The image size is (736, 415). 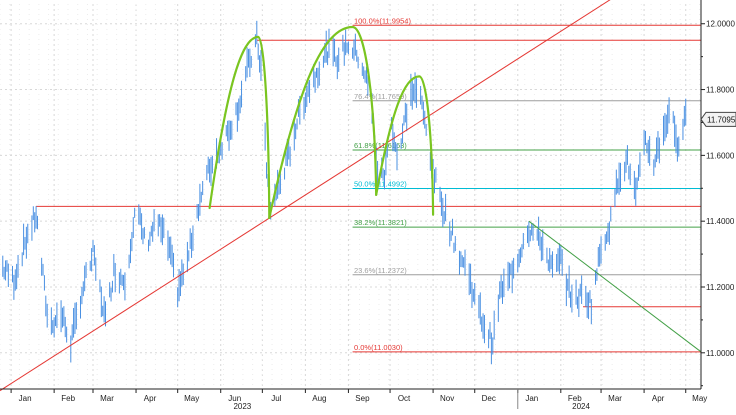 I want to click on y-tick-label: 11.4000, so click(x=720, y=221).